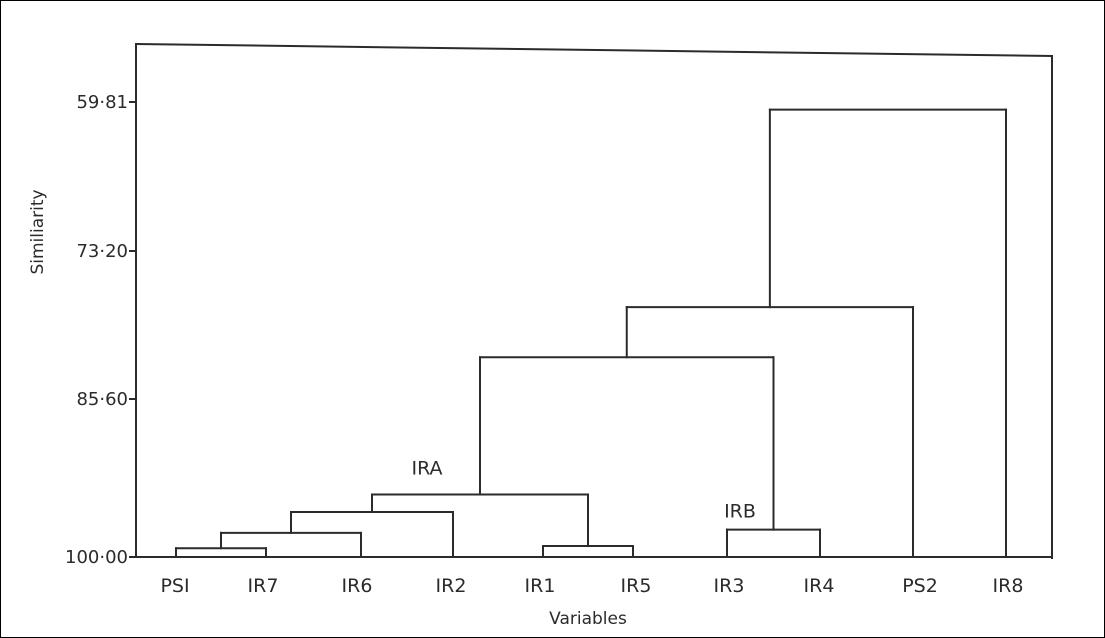  What do you see at coordinates (263, 586) in the screenshot?
I see `leaf-label-ir7: IR7` at bounding box center [263, 586].